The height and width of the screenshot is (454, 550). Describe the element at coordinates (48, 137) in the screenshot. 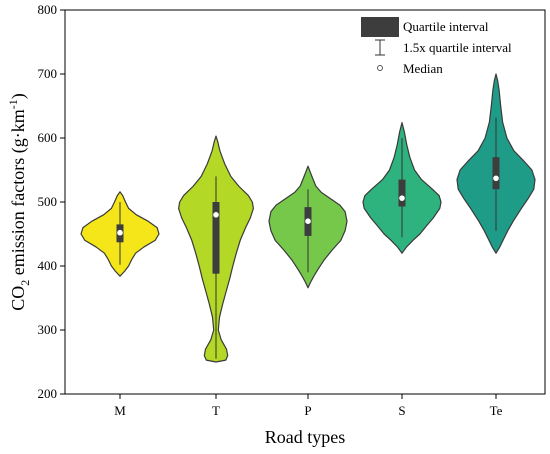

I see `y-tick-label: 600` at that location.